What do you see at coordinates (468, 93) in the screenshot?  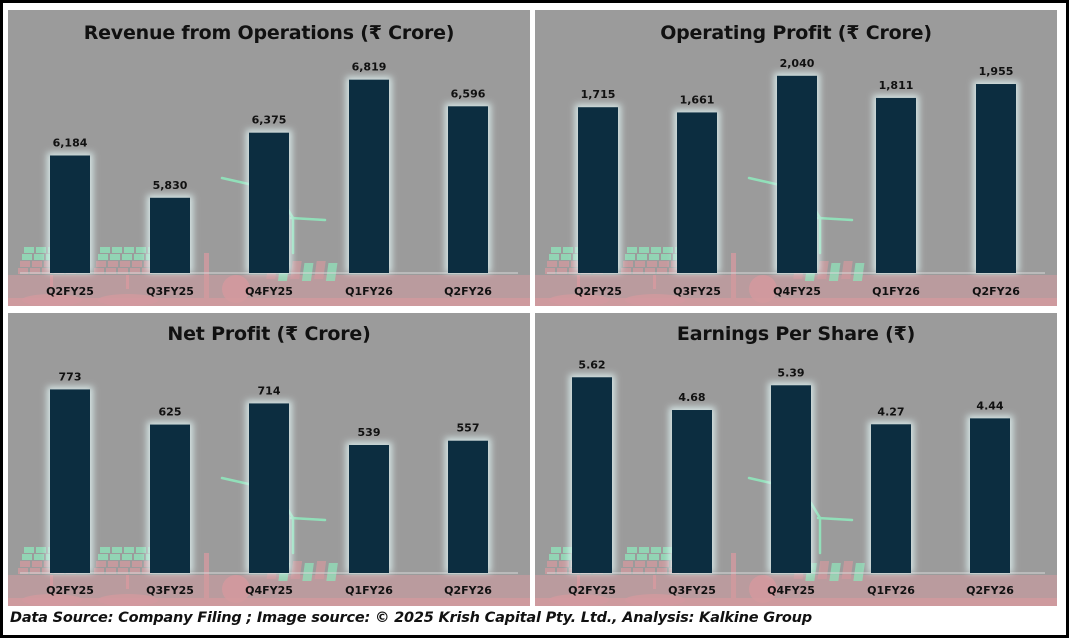 I see `data-label: 6,596` at bounding box center [468, 93].